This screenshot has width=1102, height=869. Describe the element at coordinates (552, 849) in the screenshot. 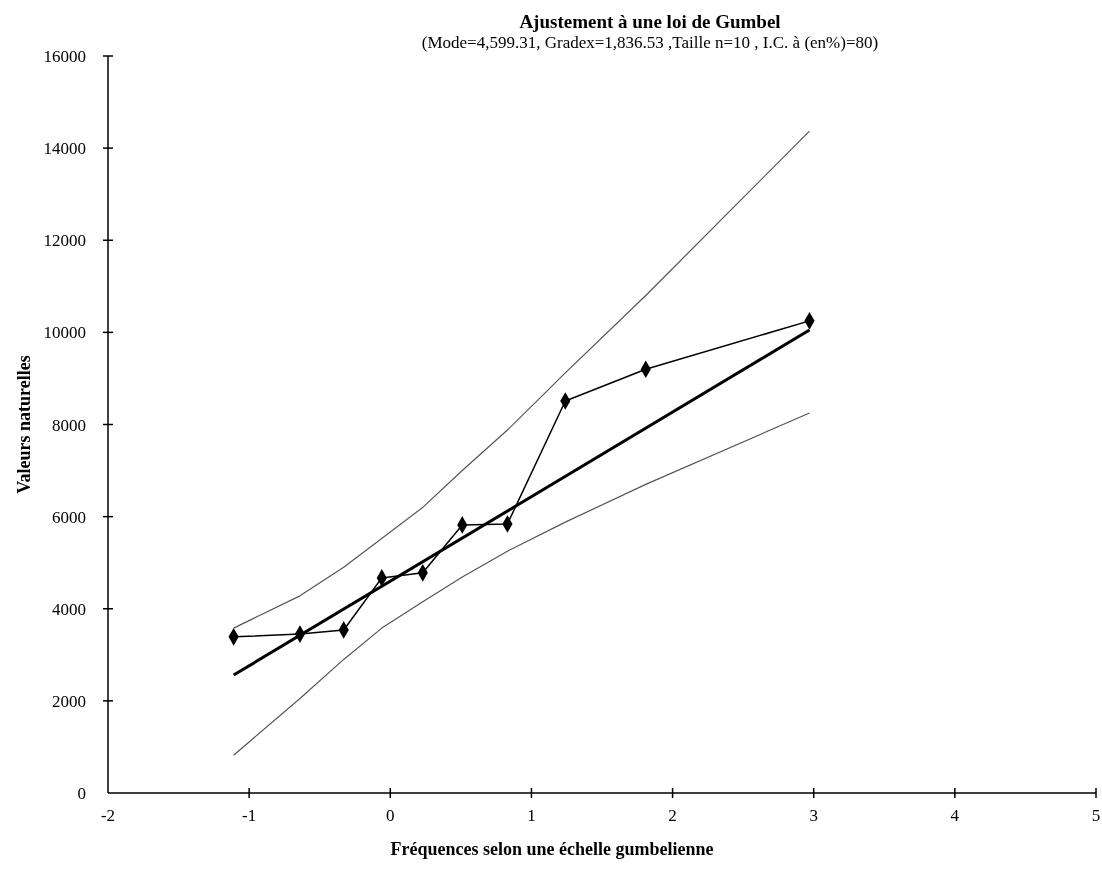

I see `x-axis-title: Fréquences selon une échelle gumbelienne` at that location.